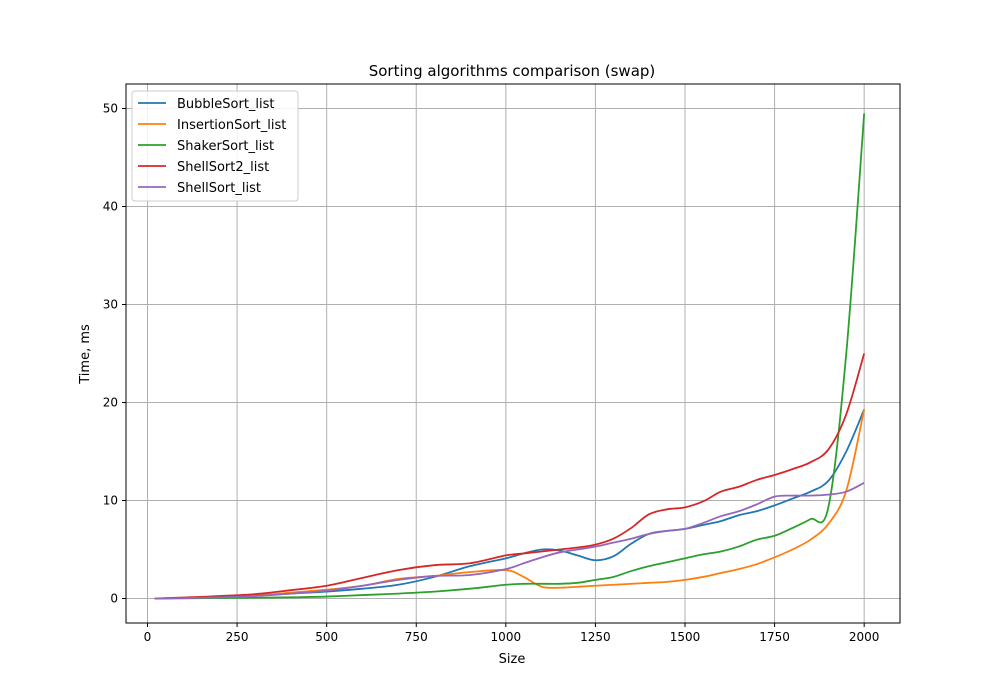 This screenshot has height=700, width=1000. I want to click on chart-title: Sorting algorithms comparison (swap), so click(512, 71).